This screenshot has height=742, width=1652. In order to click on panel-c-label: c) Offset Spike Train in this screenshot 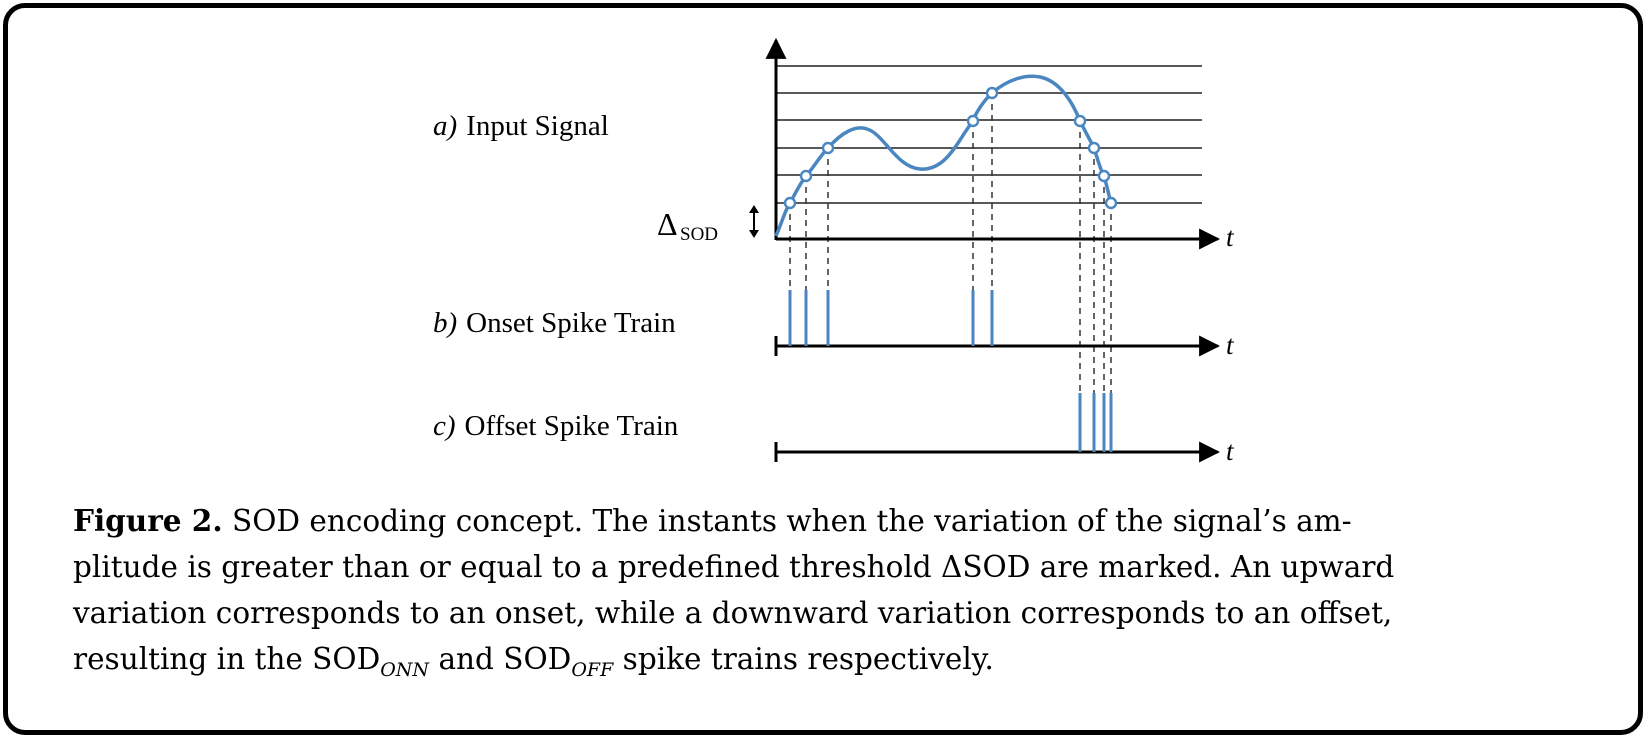, I will do `click(556, 426)`.